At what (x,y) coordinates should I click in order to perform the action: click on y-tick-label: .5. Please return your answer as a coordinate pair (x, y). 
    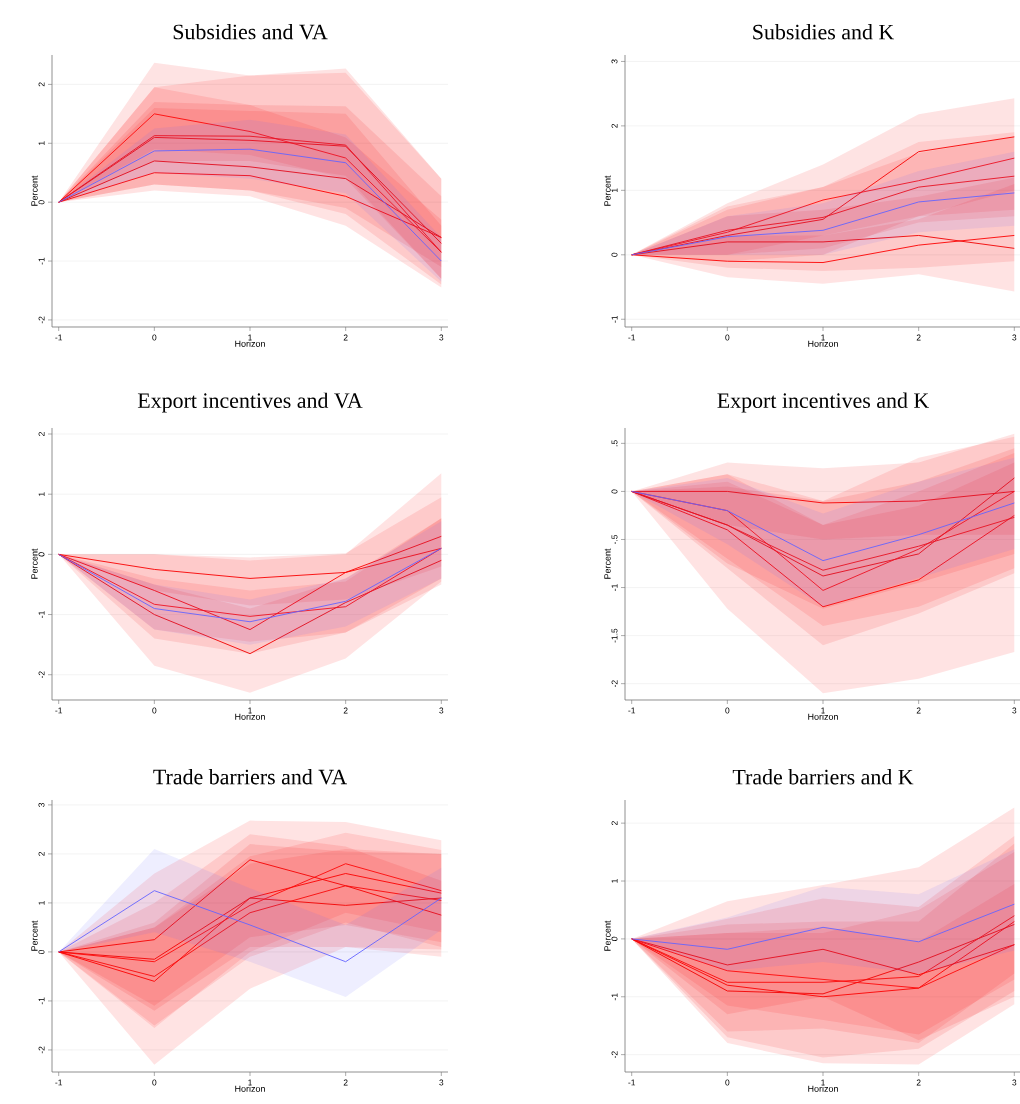
    Looking at the image, I should click on (614, 443).